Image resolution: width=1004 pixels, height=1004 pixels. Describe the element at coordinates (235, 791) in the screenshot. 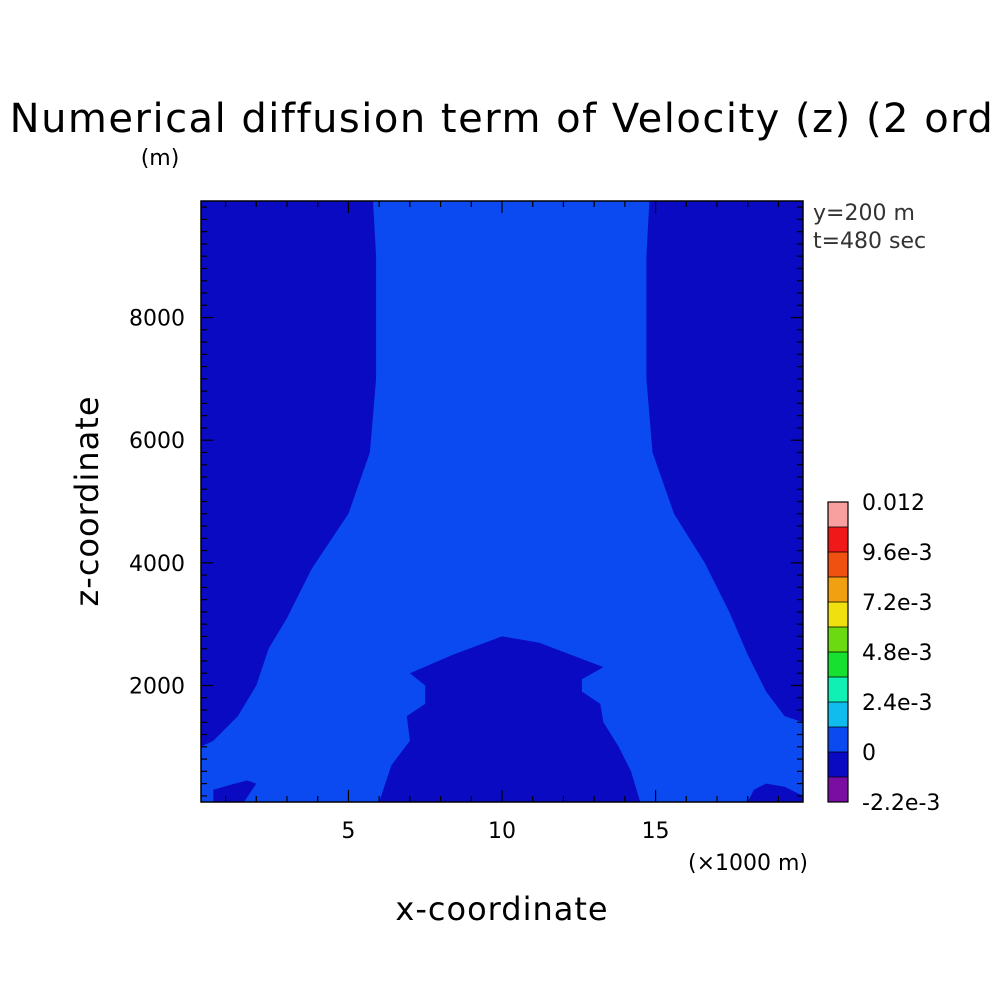

I see `negative-region-bottom-left` at that location.